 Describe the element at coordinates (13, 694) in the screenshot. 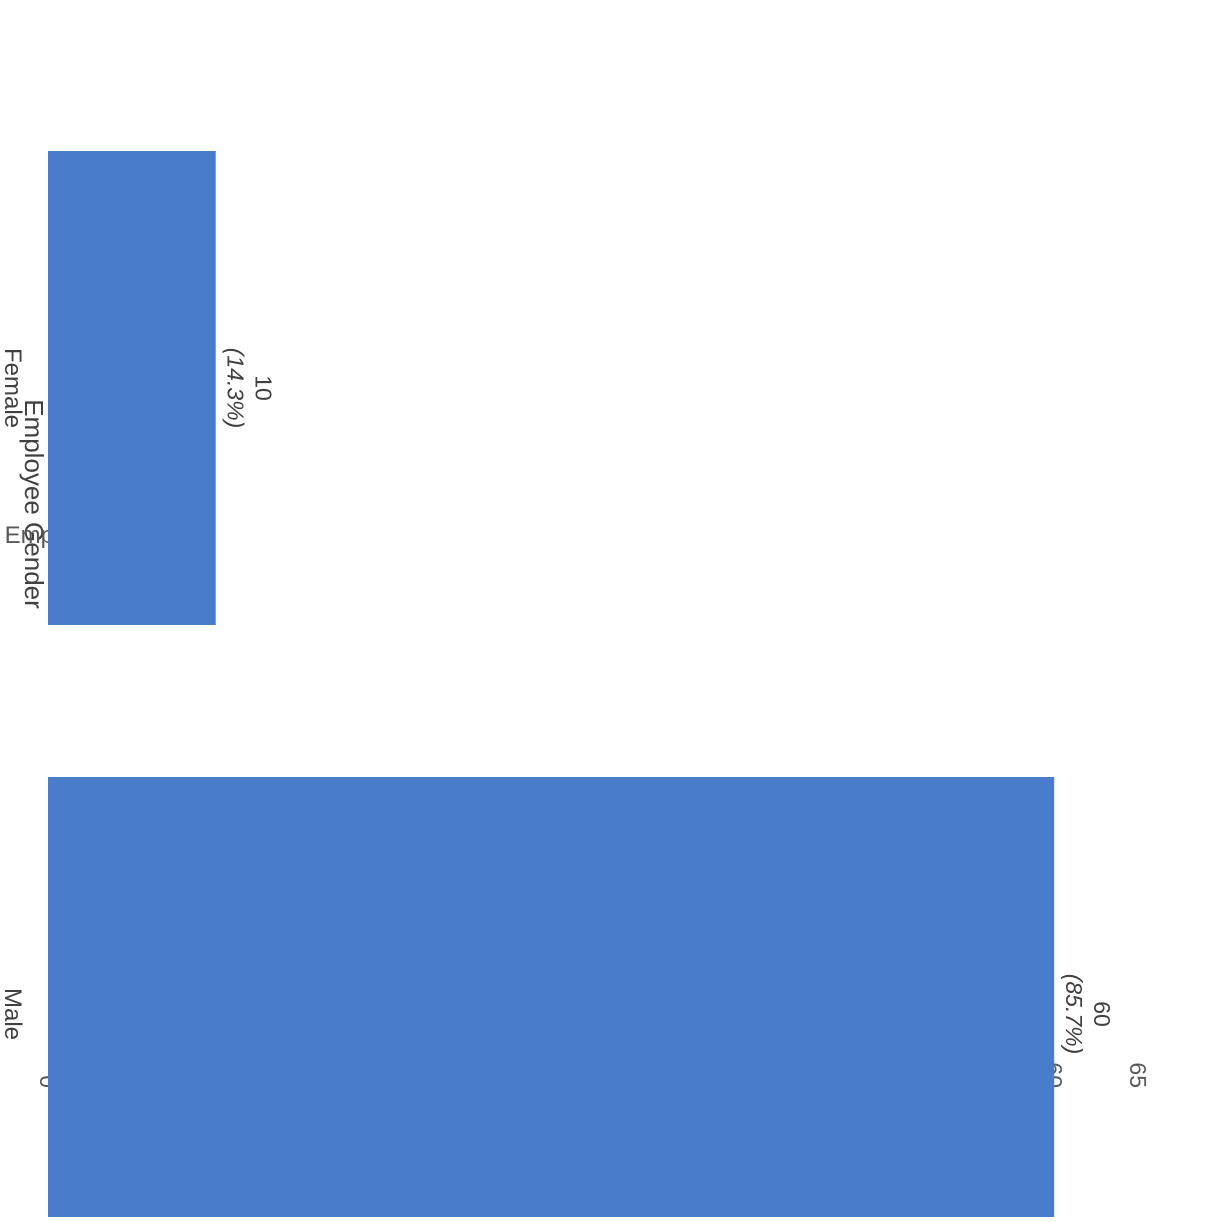

I see `x-axis-categories: Female Male` at that location.